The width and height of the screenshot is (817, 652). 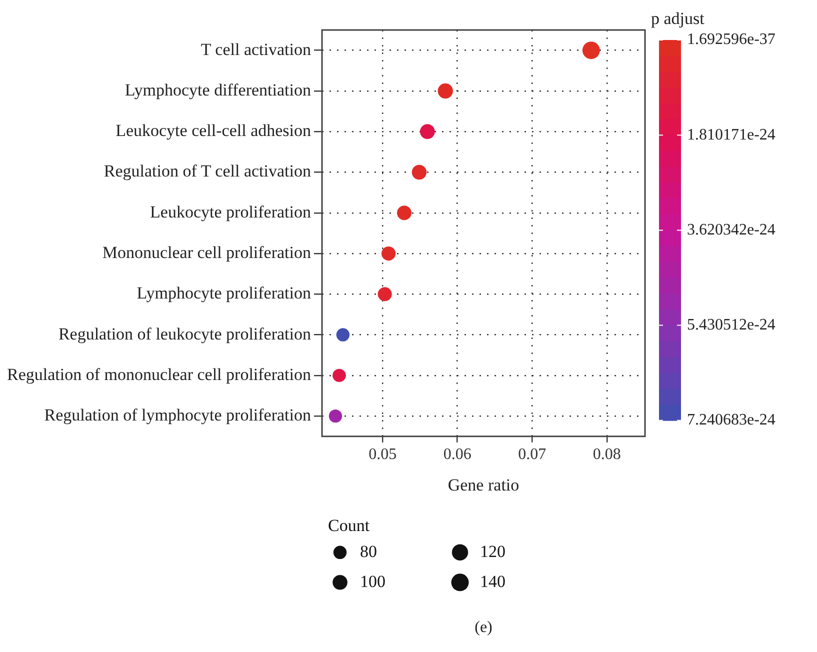 What do you see at coordinates (483, 627) in the screenshot?
I see `text: (e)` at bounding box center [483, 627].